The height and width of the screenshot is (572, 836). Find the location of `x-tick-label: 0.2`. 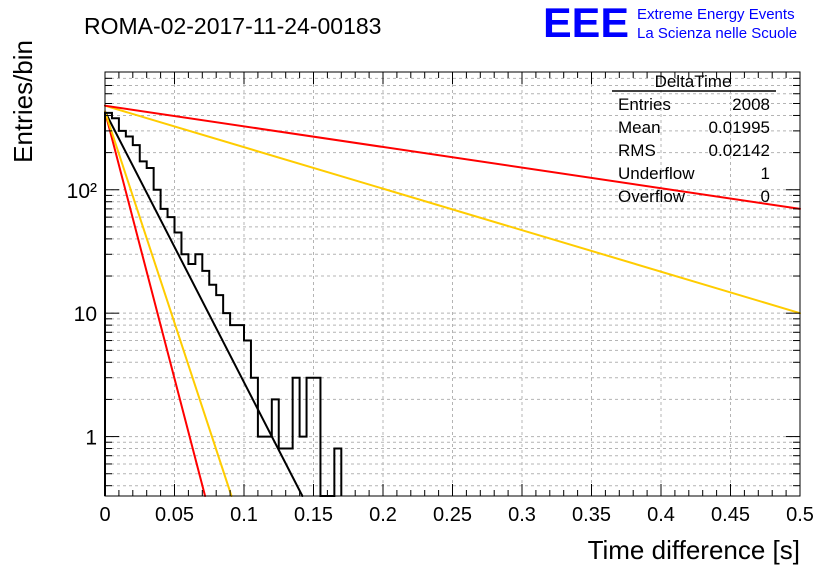

x-tick-label: 0.2 is located at coordinates (383, 515).